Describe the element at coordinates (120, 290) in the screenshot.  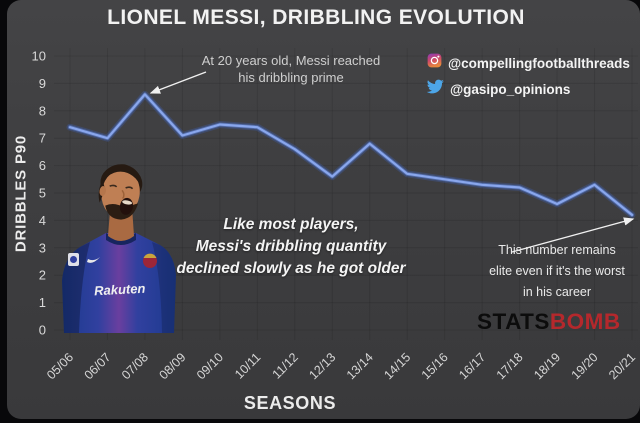
I see `jersey-sponsor-text: Rakuten` at that location.